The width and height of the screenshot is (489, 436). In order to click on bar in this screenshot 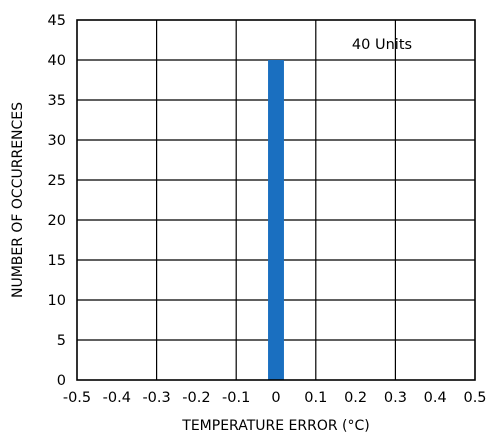, I will do `click(276, 220)`.